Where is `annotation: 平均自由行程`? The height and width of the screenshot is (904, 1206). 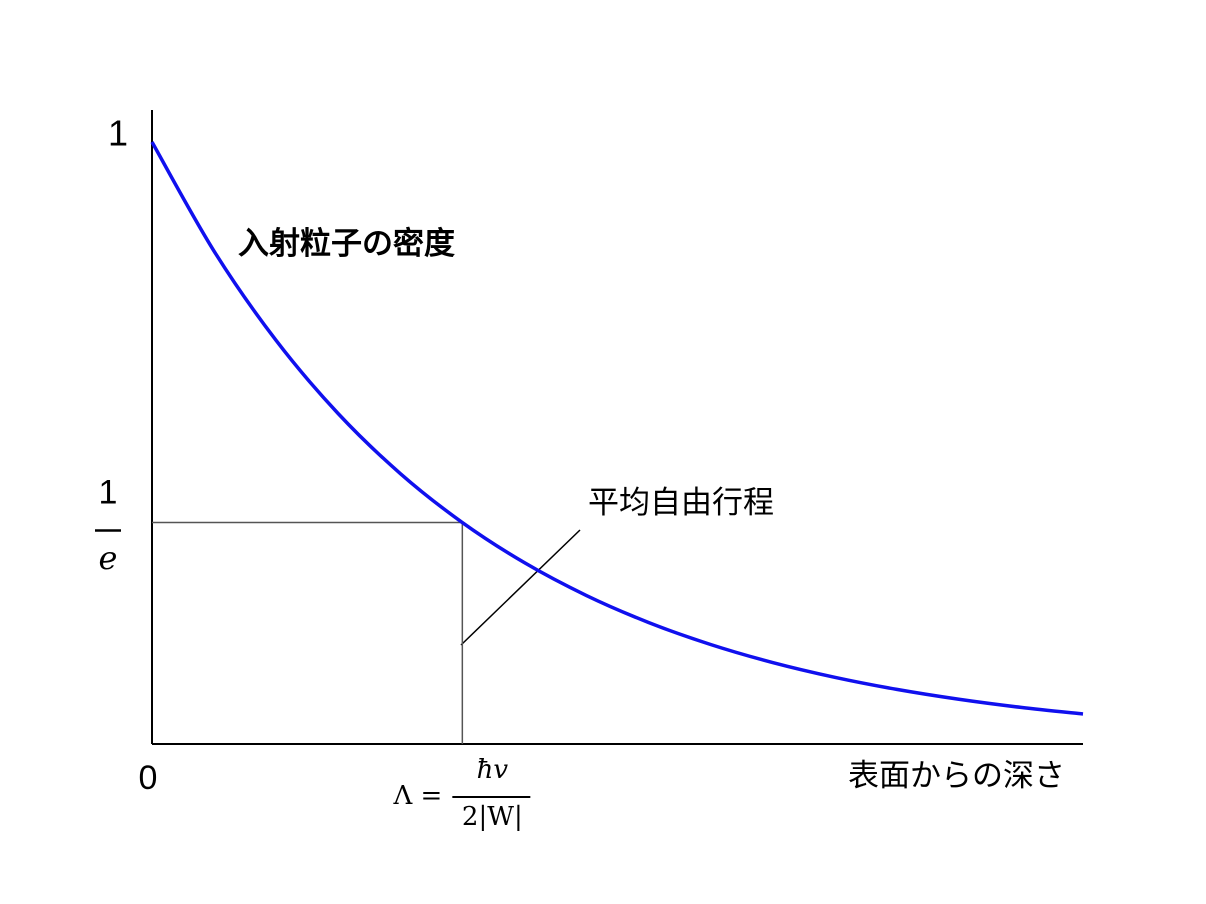
annotation: 平均自由行程 is located at coordinates (681, 502).